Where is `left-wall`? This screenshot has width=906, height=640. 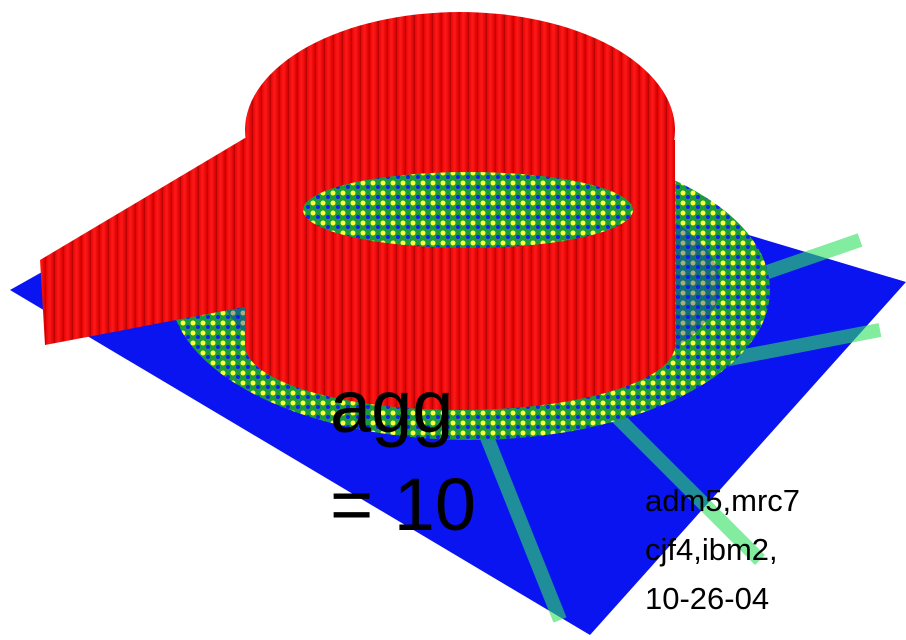 left-wall is located at coordinates (147, 240).